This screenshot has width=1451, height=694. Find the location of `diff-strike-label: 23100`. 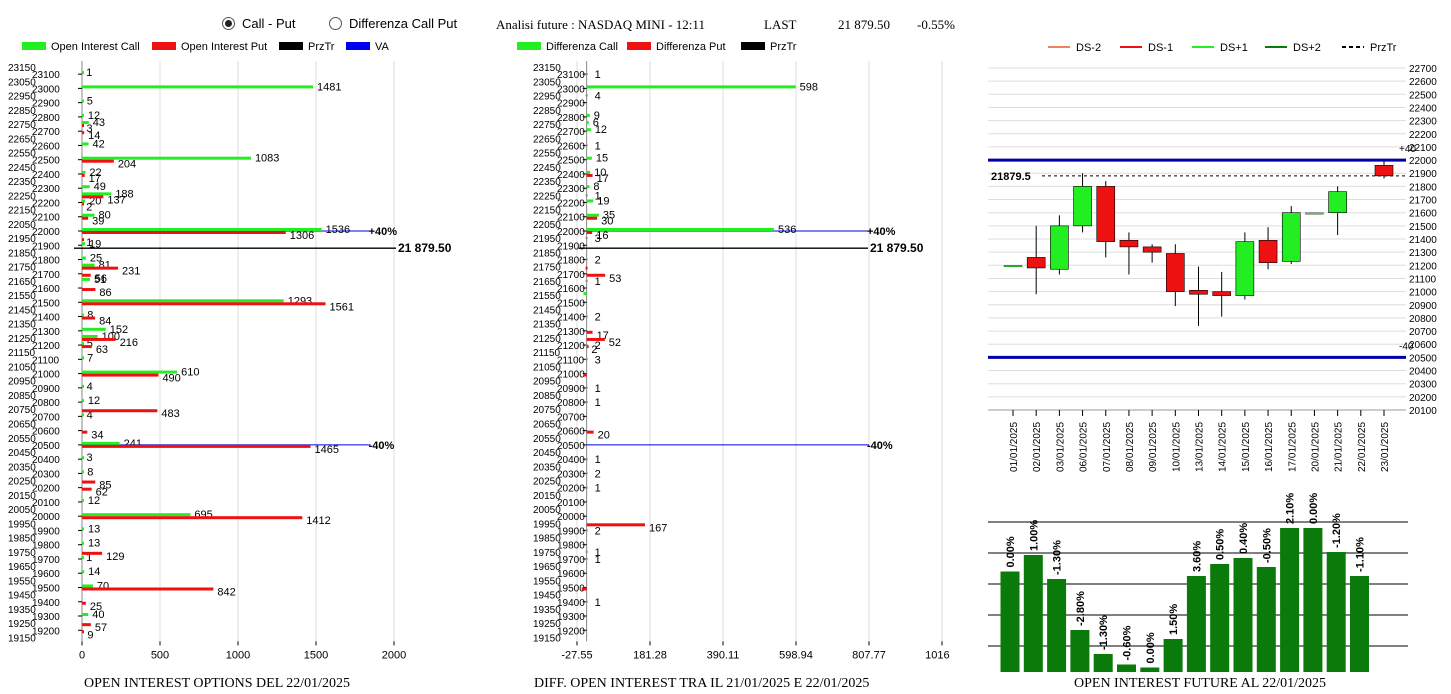

diff-strike-label: 23100 is located at coordinates (571, 75).